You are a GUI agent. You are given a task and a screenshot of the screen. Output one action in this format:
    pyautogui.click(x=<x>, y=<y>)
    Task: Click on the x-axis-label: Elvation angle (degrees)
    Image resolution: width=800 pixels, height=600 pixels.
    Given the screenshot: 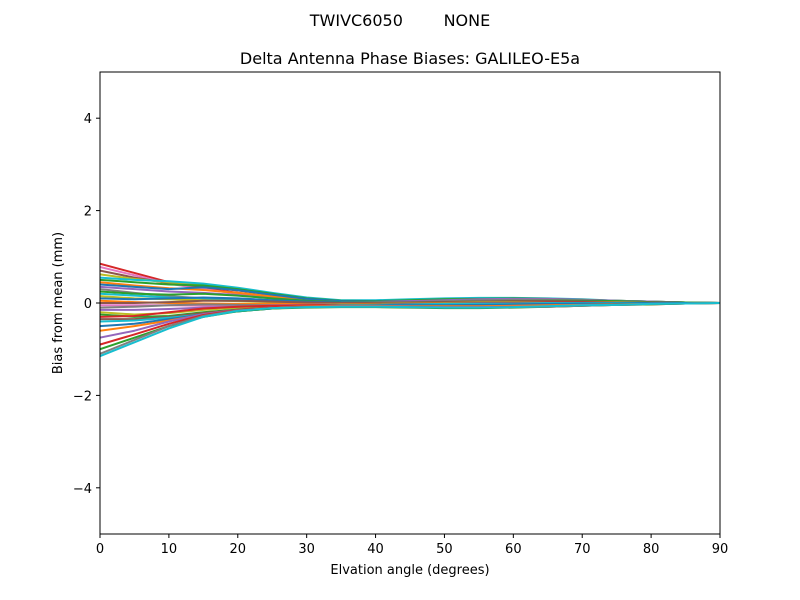 What is the action you would take?
    pyautogui.click(x=409, y=570)
    